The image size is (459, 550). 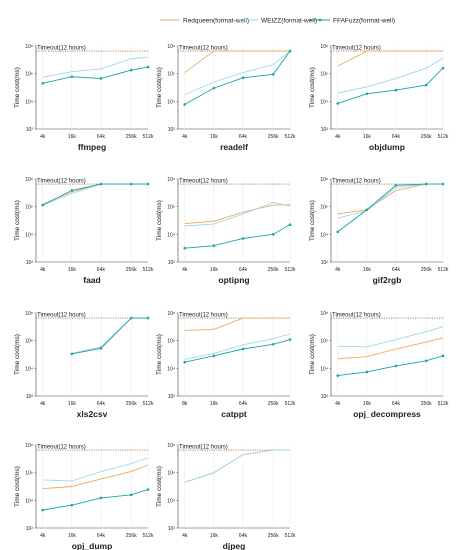 What do you see at coordinates (204, 21) in the screenshot?
I see `legend-item-redqueen: Redqueen(format-well)` at bounding box center [204, 21].